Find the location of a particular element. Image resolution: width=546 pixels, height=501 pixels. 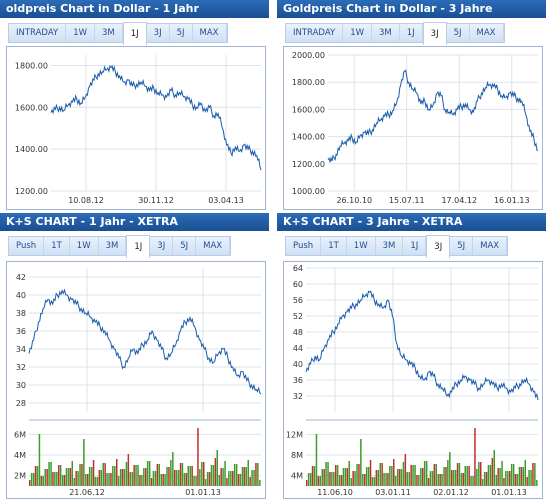

y-tick-label: 32 is located at coordinates (298, 396).